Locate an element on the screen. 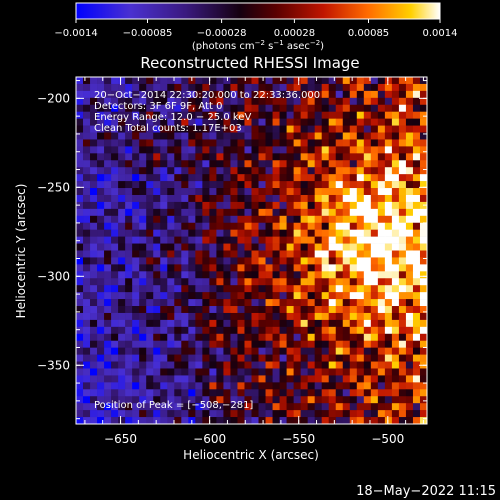 This screenshot has height=500, width=500. peak-position-label: Position of Peak = [−508,−281] is located at coordinates (173, 405).